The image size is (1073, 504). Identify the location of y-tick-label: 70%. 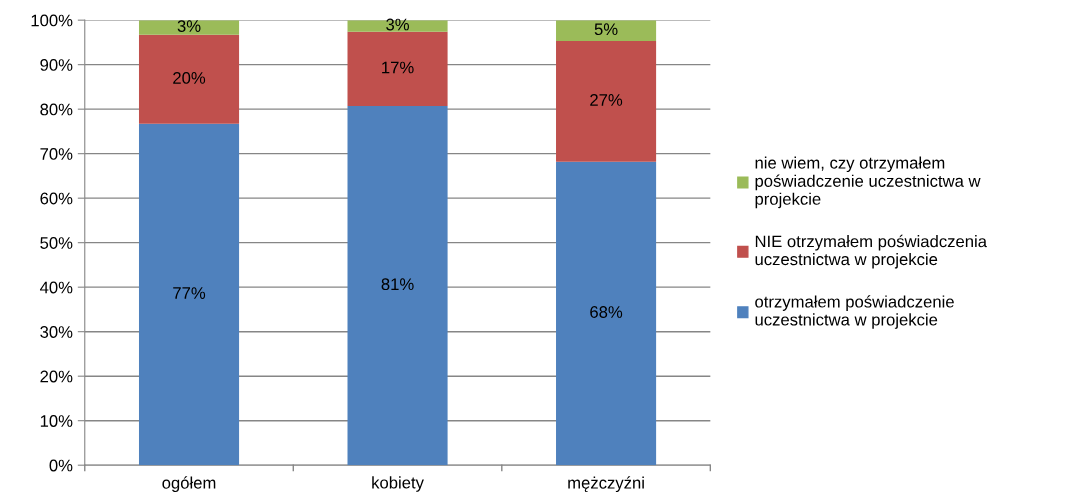
(56, 154).